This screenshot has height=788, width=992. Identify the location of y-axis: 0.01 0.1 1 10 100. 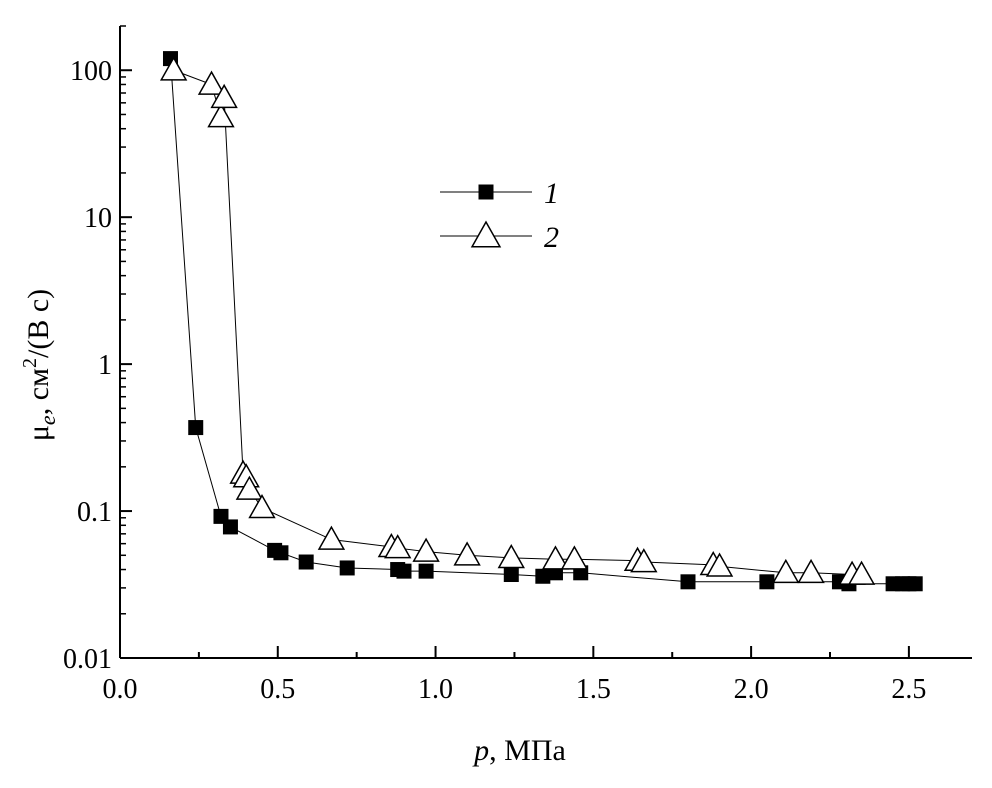
(97, 350).